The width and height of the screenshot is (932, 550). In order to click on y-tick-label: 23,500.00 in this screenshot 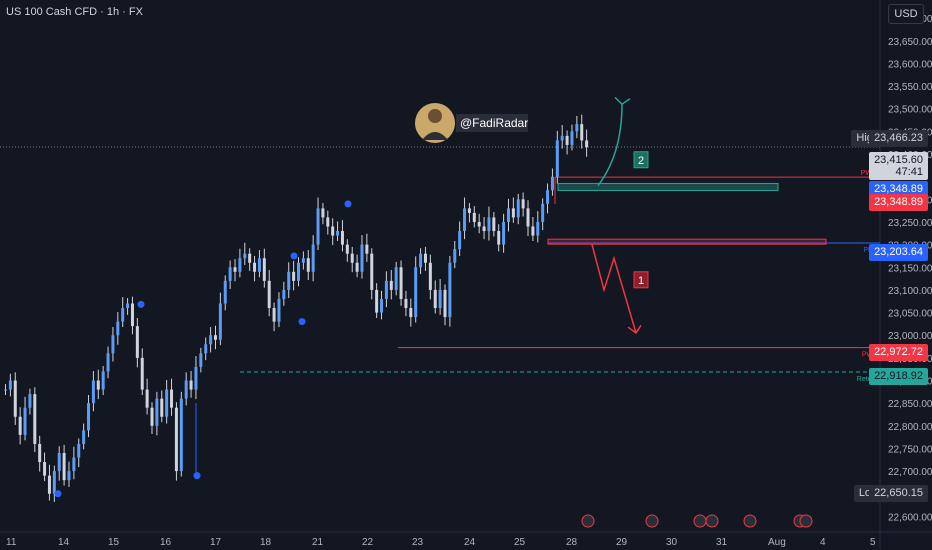, I will do `click(910, 110)`.